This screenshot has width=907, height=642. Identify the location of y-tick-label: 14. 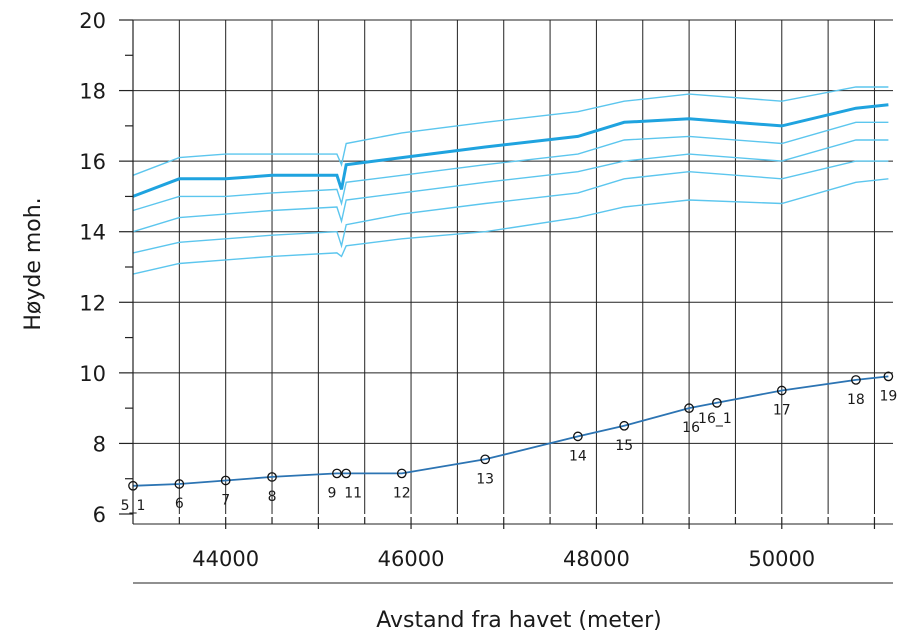
(92, 233).